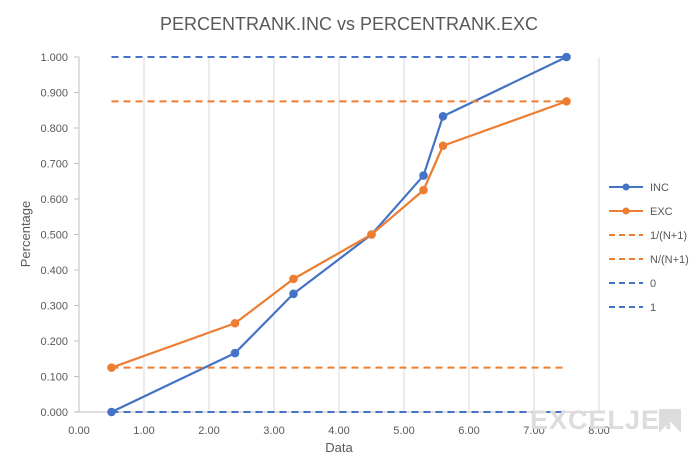 The image size is (698, 464). I want to click on chart-title: PERCENTRANK.INC vs PERCENTRANK.EXC, so click(349, 24).